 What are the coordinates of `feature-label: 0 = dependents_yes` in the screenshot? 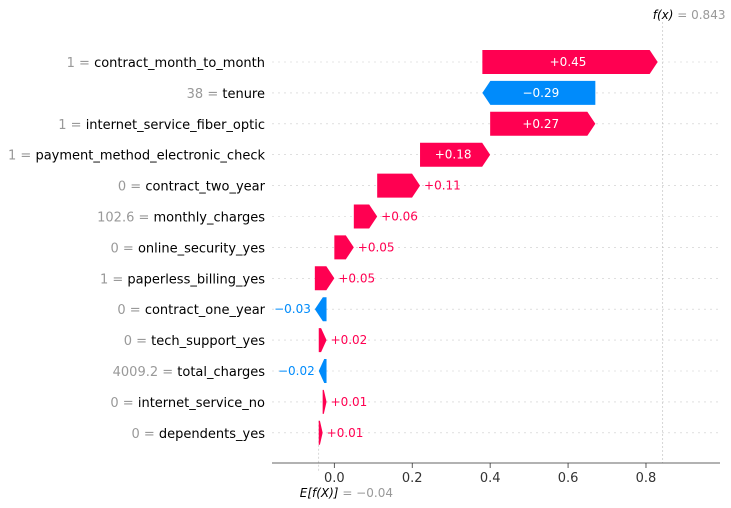 It's located at (198, 434).